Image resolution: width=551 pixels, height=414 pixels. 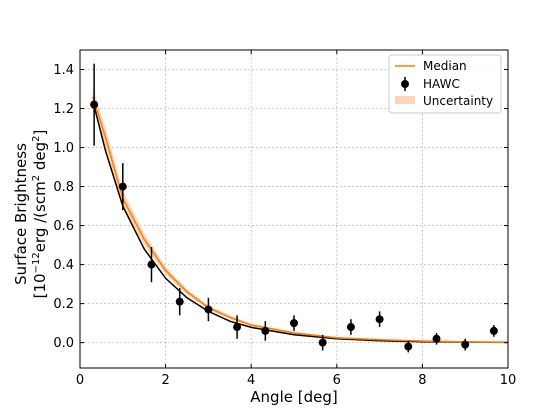 I want to click on y-tick-label: 1.0, so click(x=63, y=148).